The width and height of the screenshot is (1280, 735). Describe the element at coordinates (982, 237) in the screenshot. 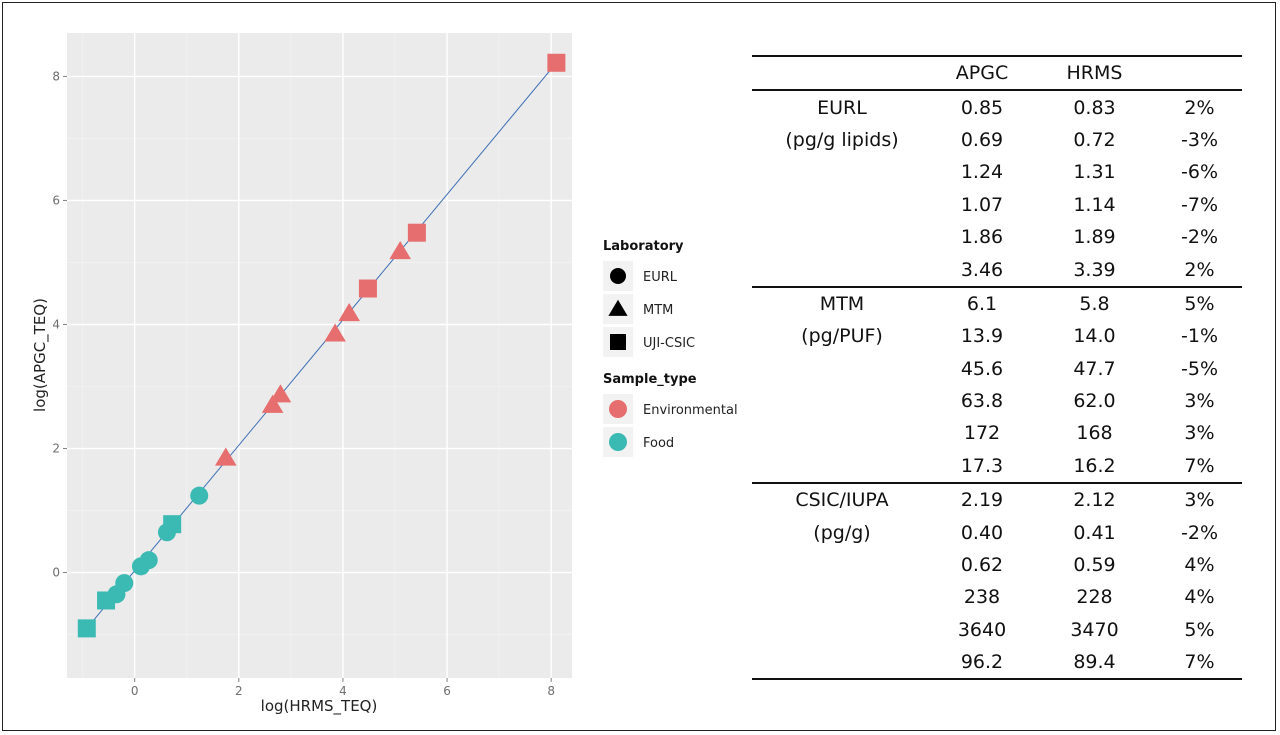

I see `apgc-cell: 1.86` at that location.